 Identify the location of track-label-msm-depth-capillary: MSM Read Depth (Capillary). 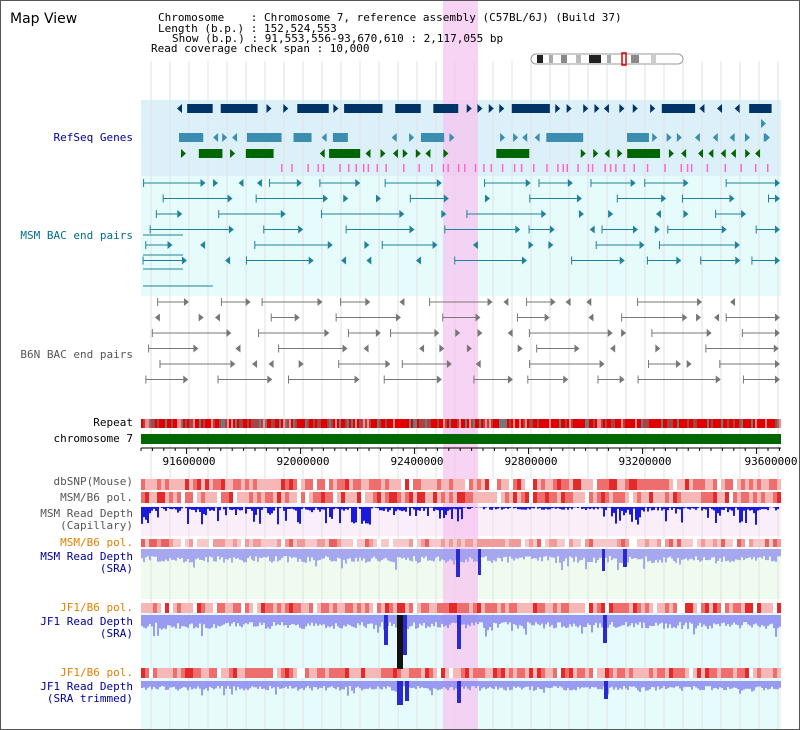
(86, 519).